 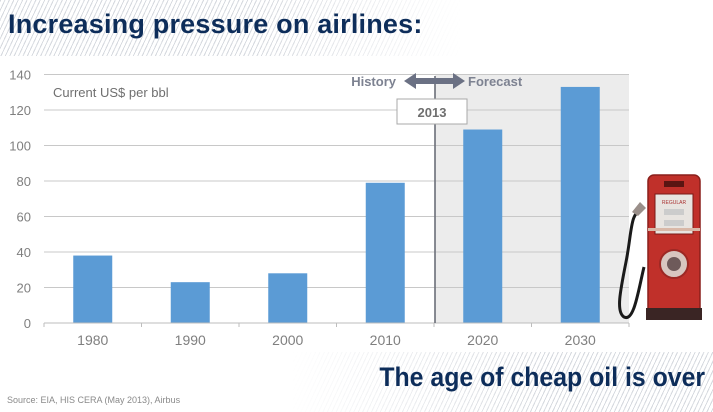 I want to click on y-tick-label: 60, so click(x=24, y=217).